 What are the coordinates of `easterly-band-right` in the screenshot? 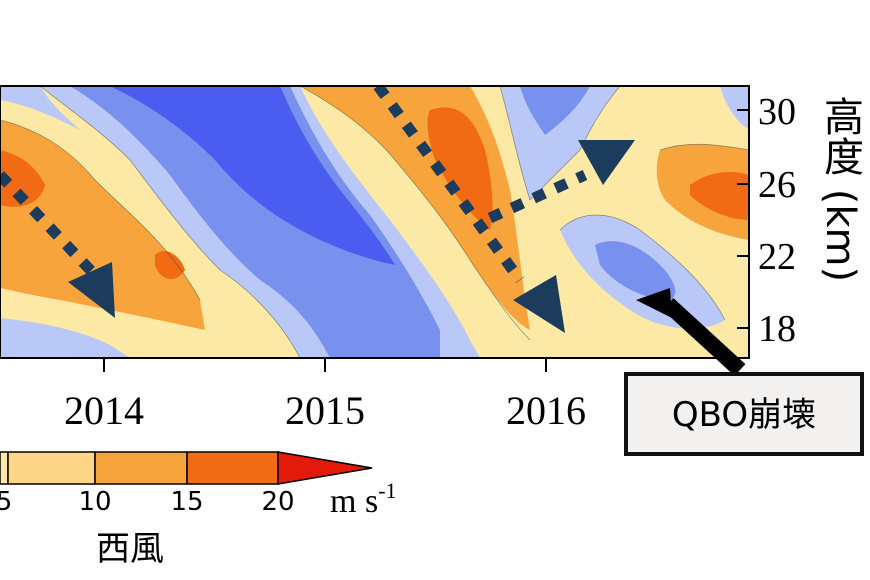 It's located at (560, 143).